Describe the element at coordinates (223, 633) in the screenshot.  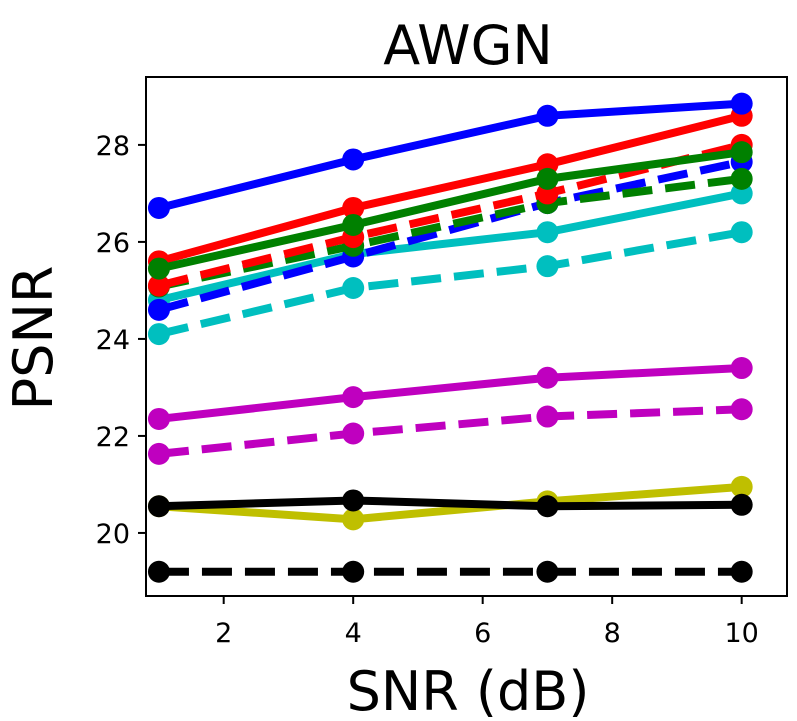
I see `x-tick-label: 2` at that location.